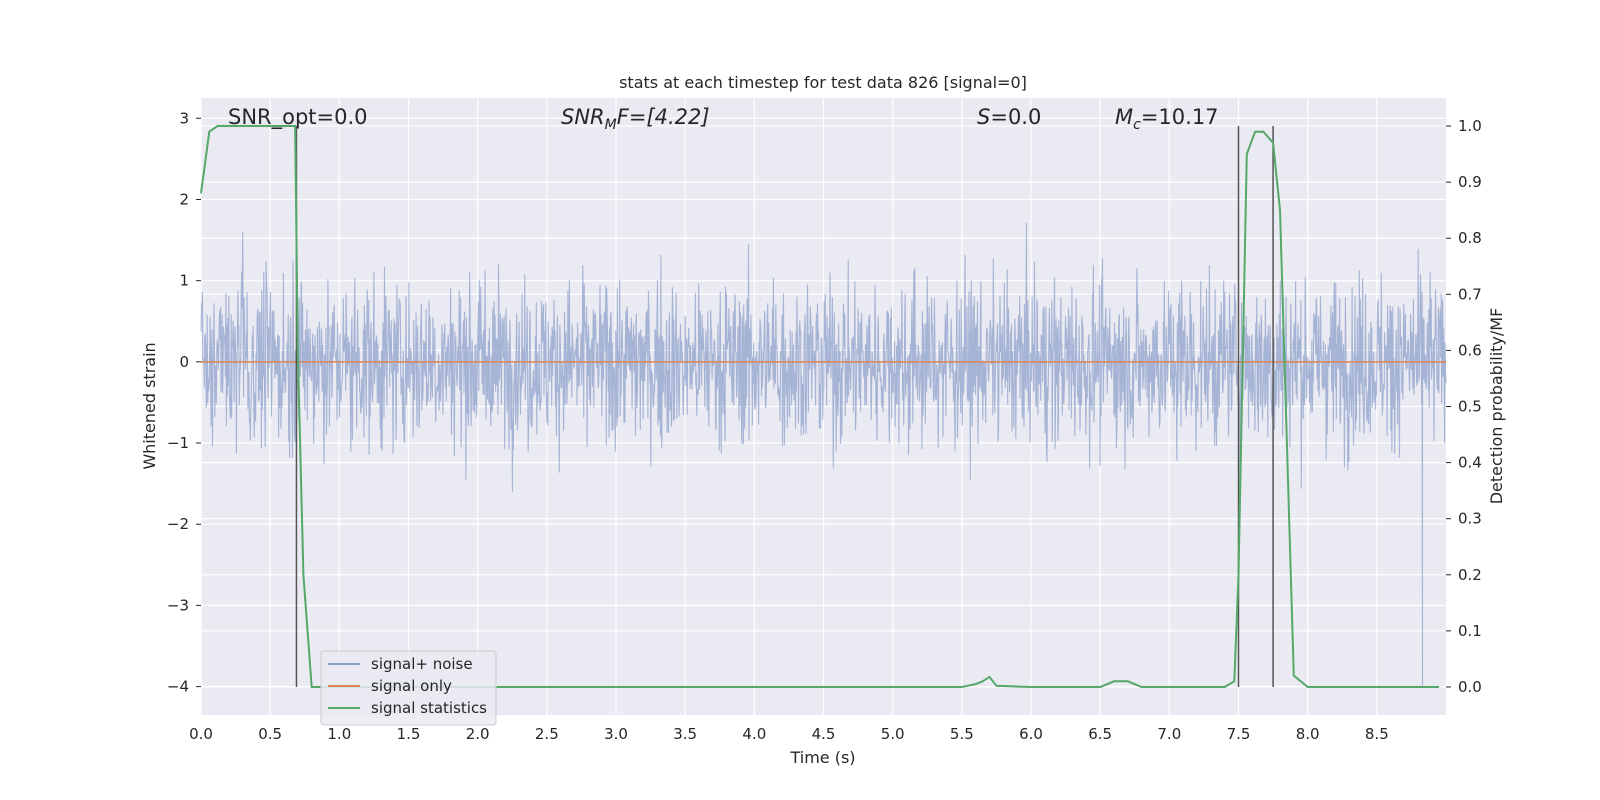 This screenshot has width=1600, height=800. What do you see at coordinates (1470, 519) in the screenshot?
I see `y-right-tick-label: 0.3` at bounding box center [1470, 519].